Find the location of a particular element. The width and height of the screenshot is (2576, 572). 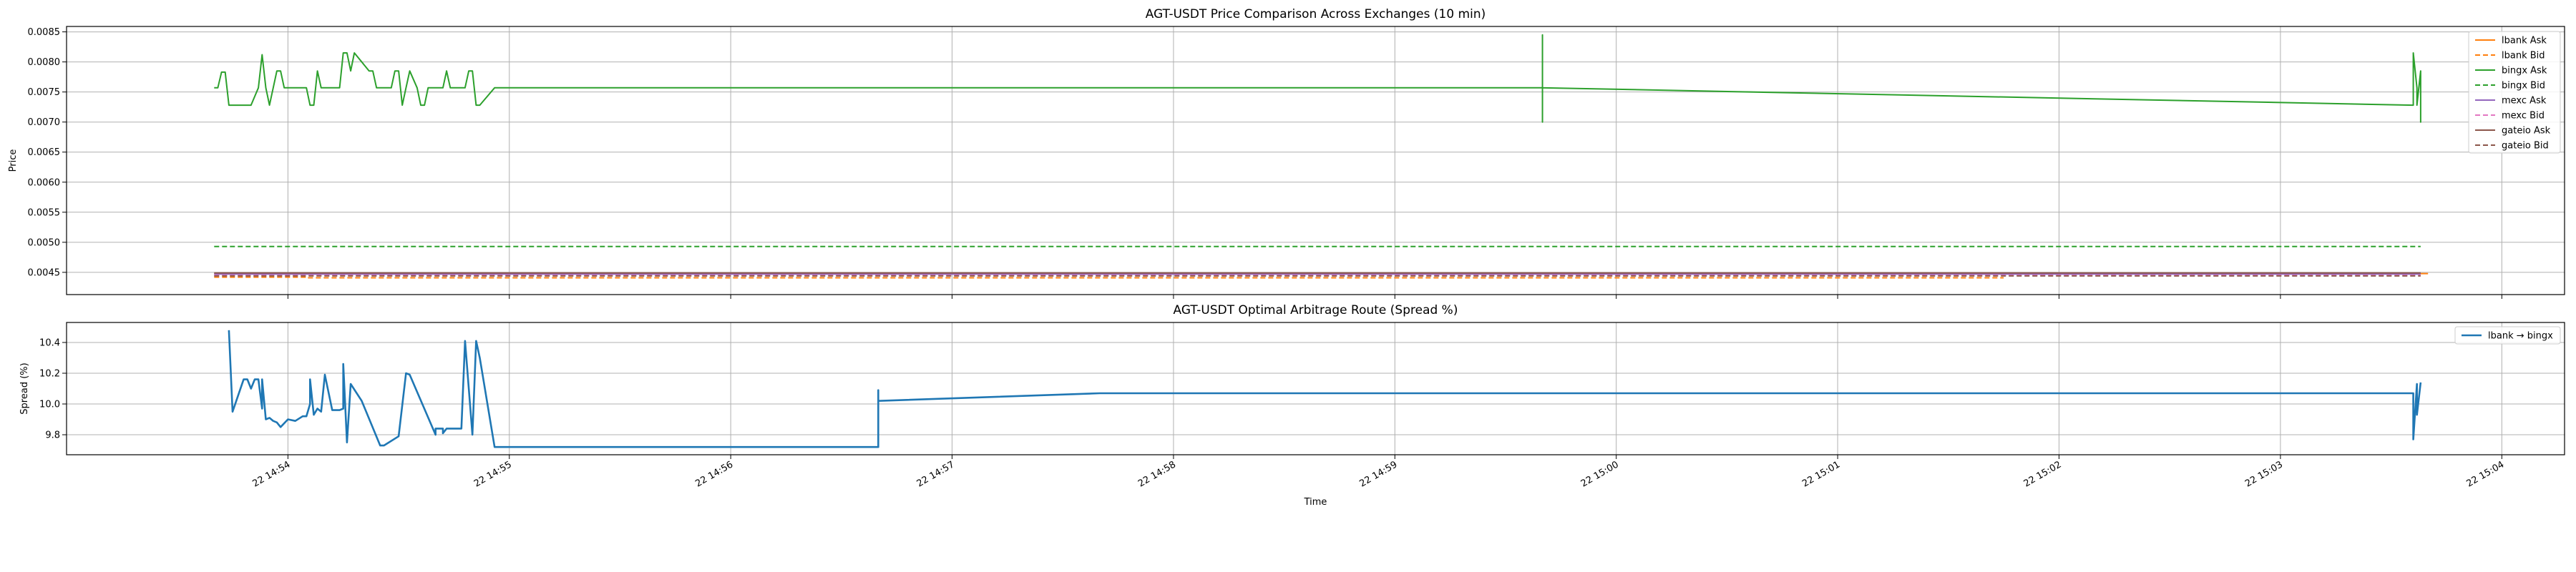

y-tick-label: 0.0050 is located at coordinates (44, 242).